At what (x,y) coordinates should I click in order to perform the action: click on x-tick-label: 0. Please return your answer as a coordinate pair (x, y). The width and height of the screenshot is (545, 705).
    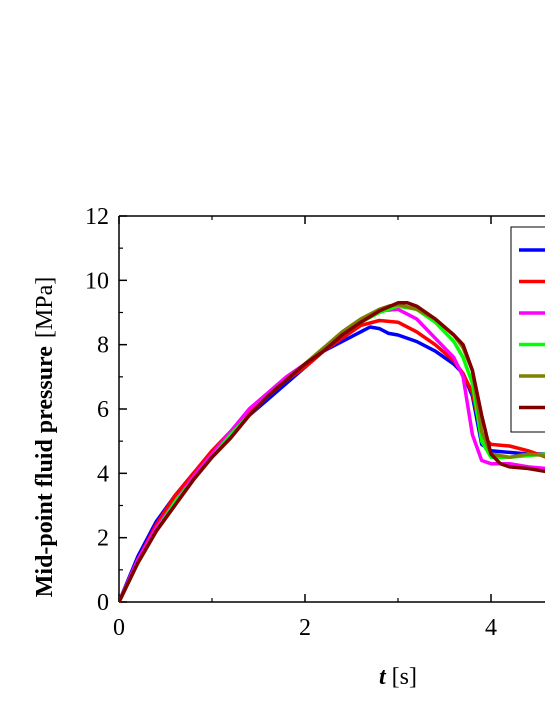
    Looking at the image, I should click on (119, 628).